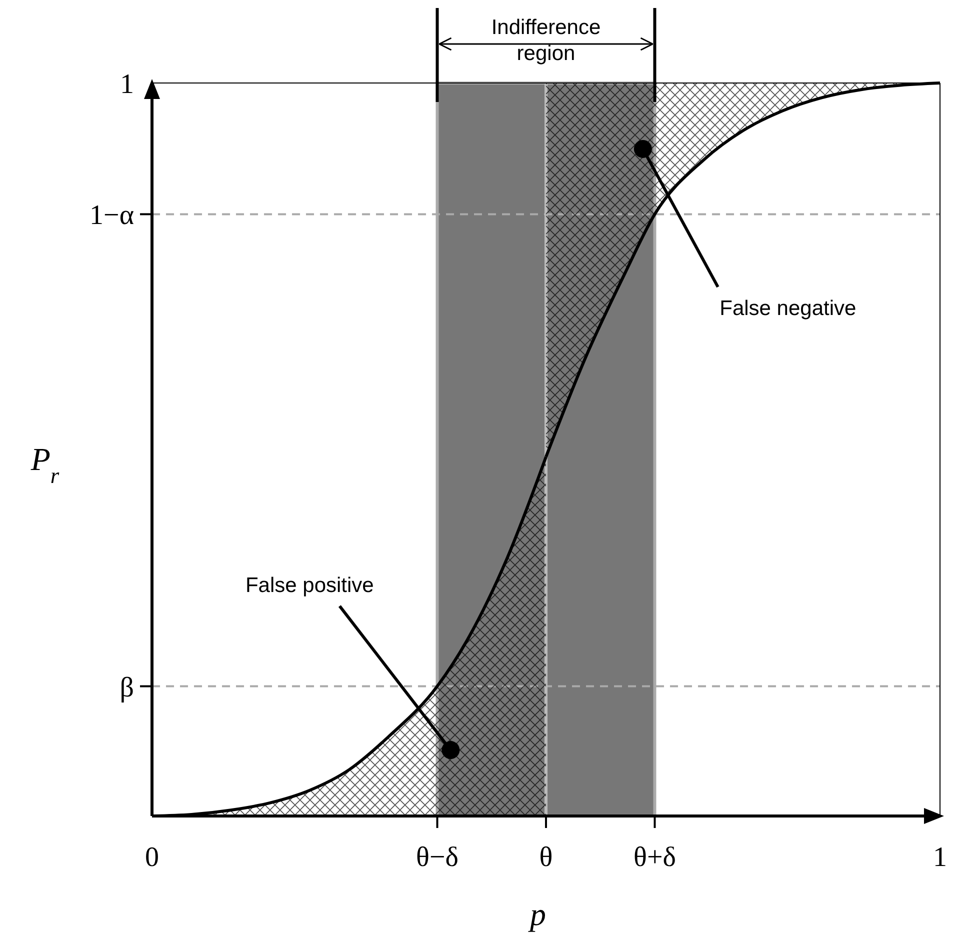 Image resolution: width=955 pixels, height=942 pixels. What do you see at coordinates (537, 914) in the screenshot?
I see `x-axis-title: p` at bounding box center [537, 914].